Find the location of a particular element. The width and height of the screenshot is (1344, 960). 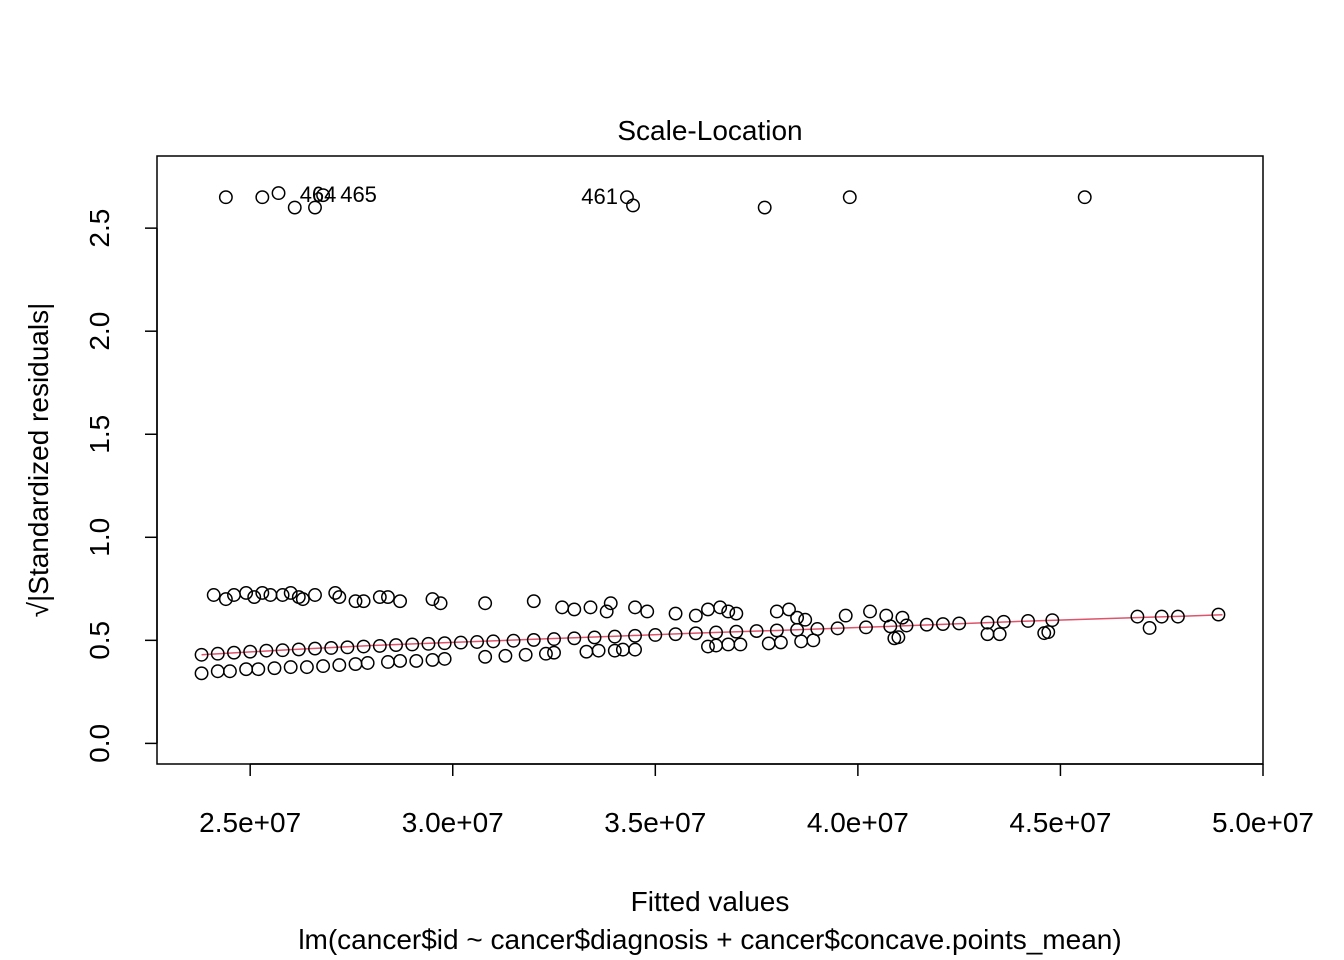

x-tick-label: 4.5e+07 is located at coordinates (1060, 822).